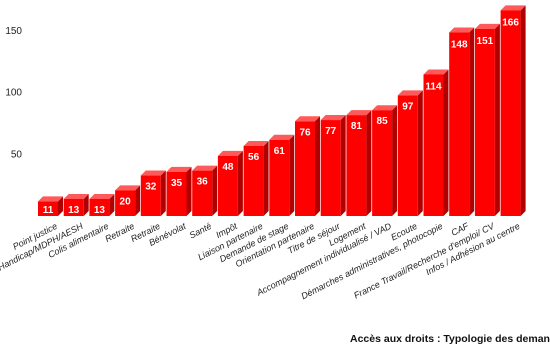  I want to click on bar: 148, so click(462, 122).